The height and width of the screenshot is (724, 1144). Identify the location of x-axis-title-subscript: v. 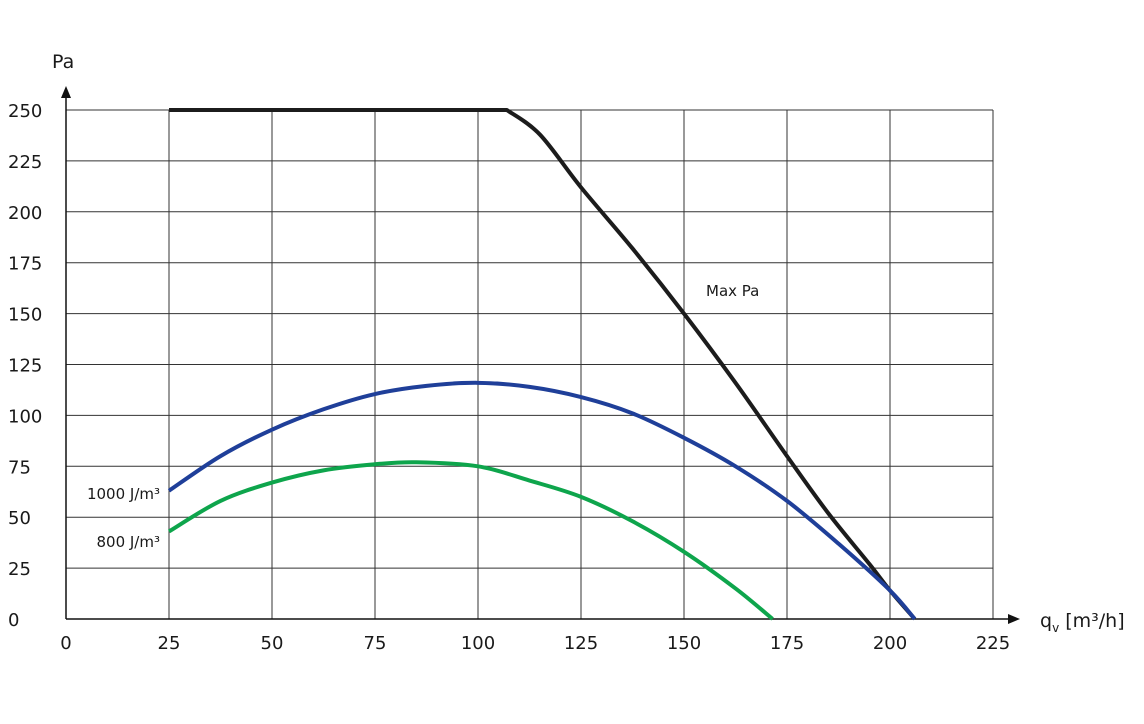
(1055, 628).